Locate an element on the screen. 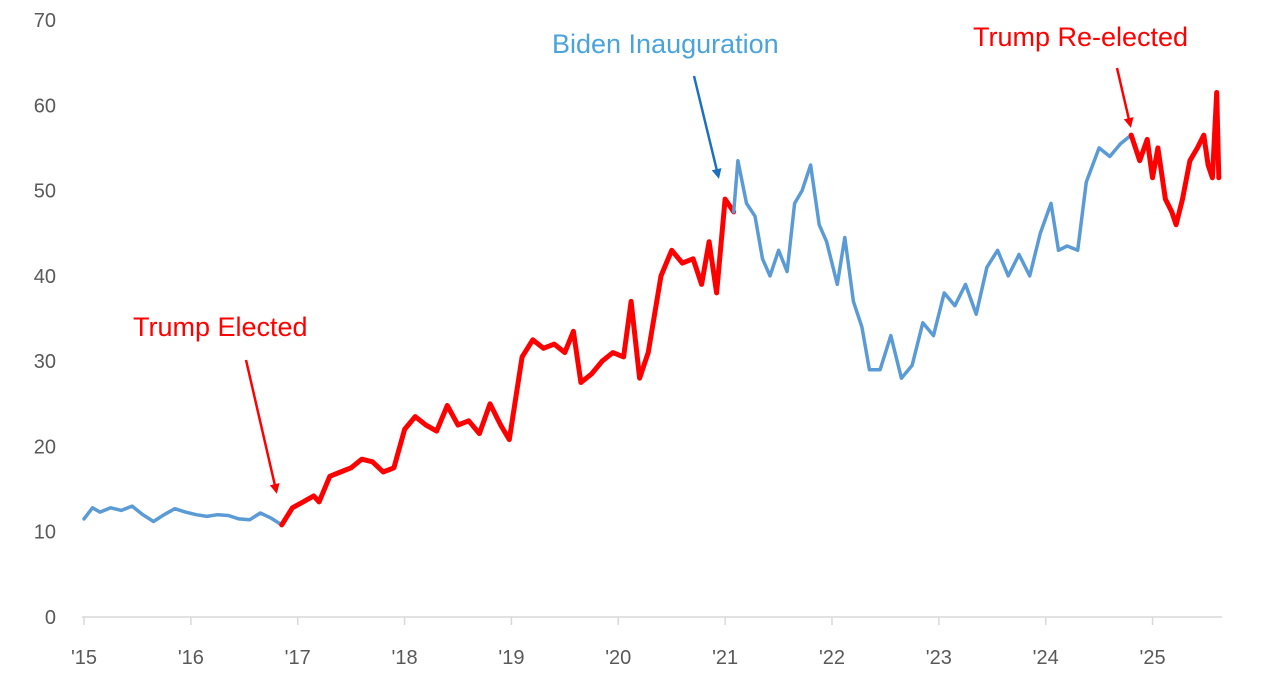  y-tick-label: 20 is located at coordinates (45, 447).